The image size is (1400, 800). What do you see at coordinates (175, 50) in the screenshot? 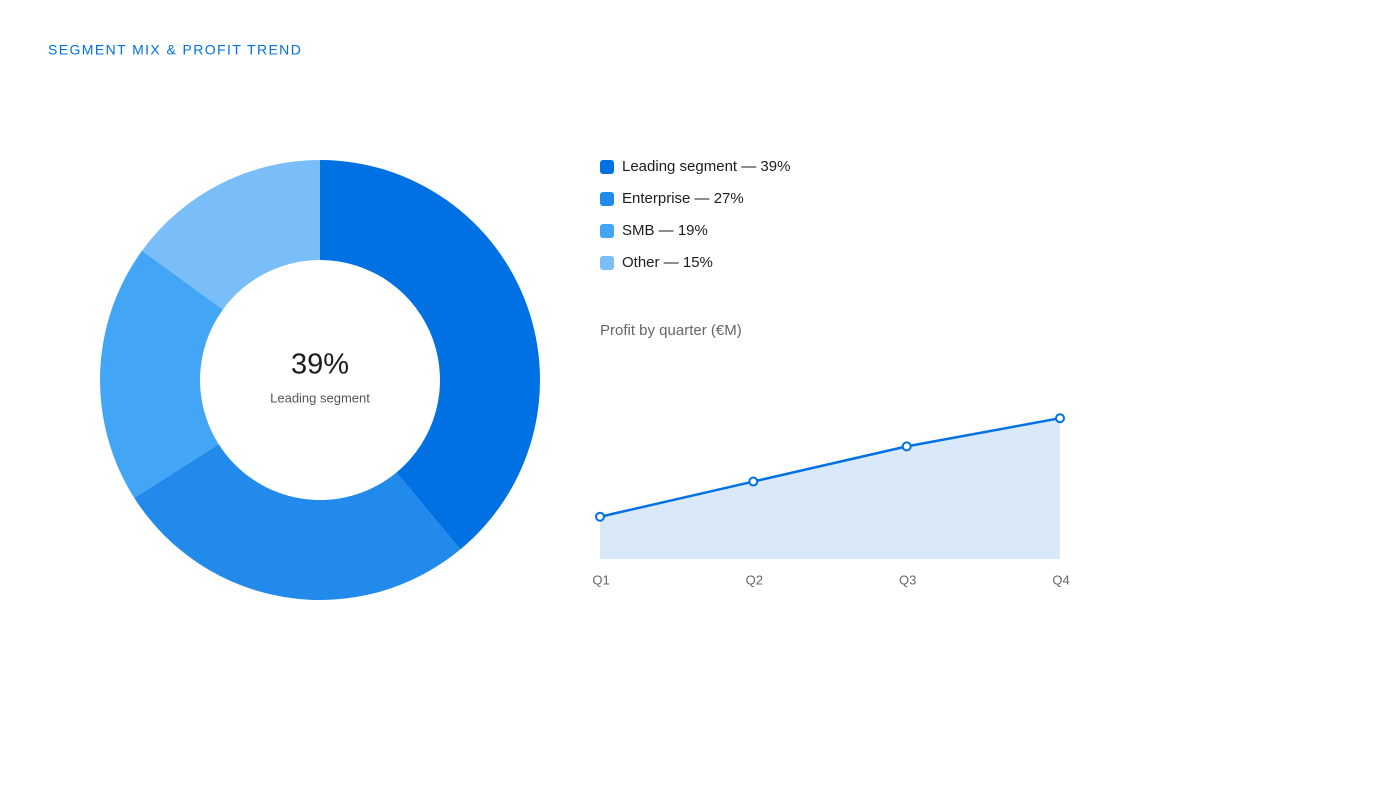
I see `page-title: SEGMENT MIX & PROFIT TREND` at bounding box center [175, 50].